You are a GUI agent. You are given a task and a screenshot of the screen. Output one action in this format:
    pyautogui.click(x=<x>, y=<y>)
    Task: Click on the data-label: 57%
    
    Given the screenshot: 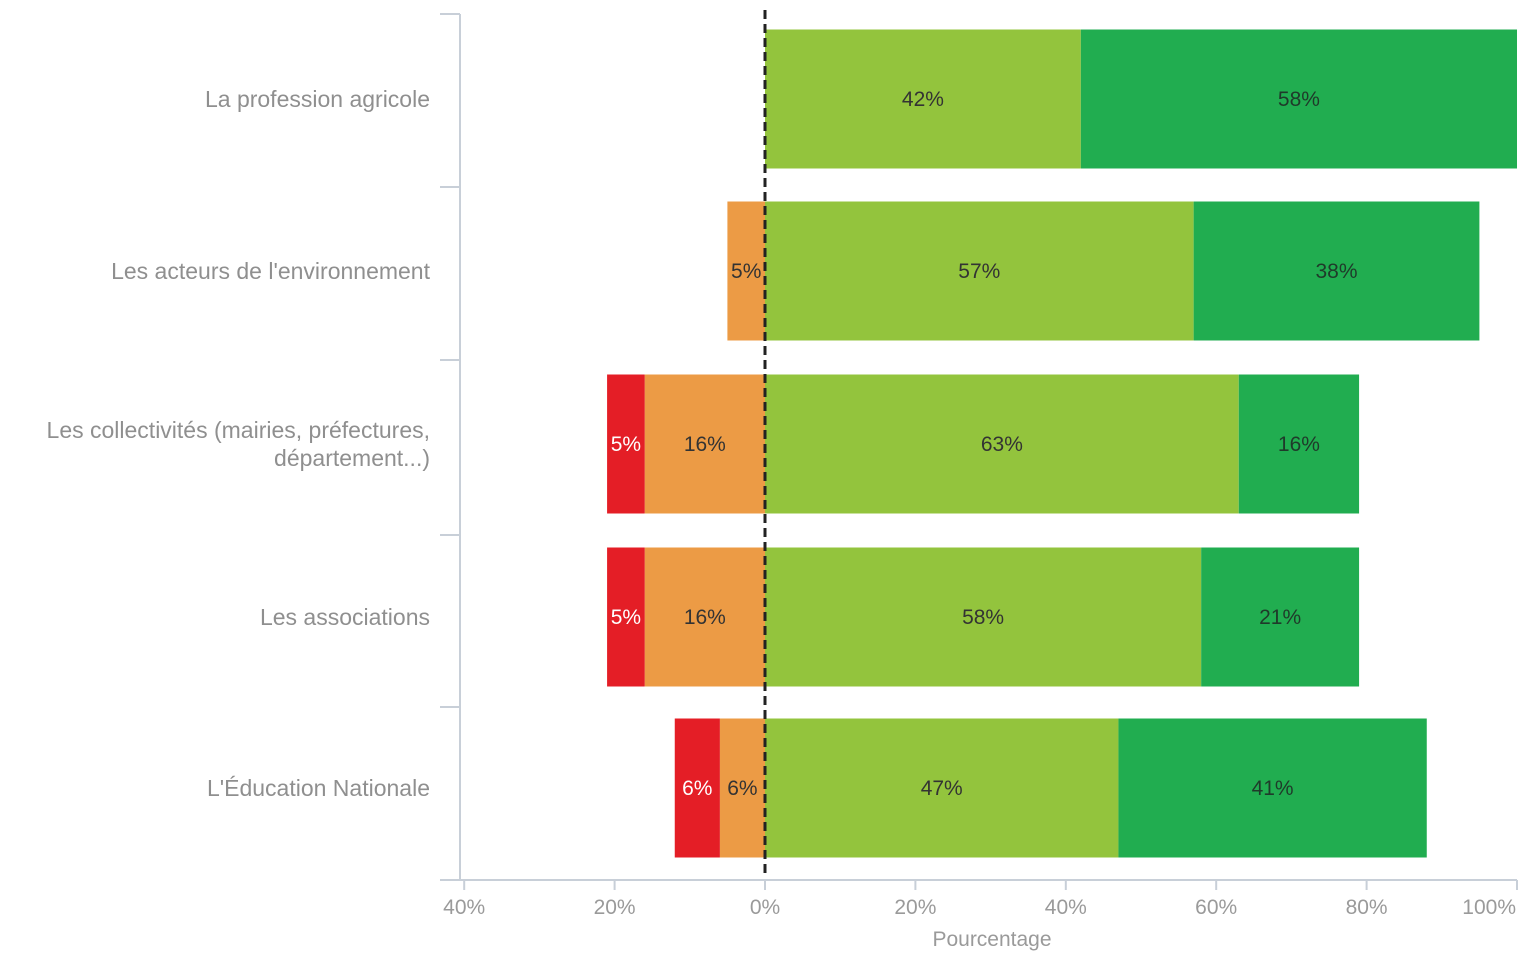 What is the action you would take?
    pyautogui.click(x=979, y=271)
    